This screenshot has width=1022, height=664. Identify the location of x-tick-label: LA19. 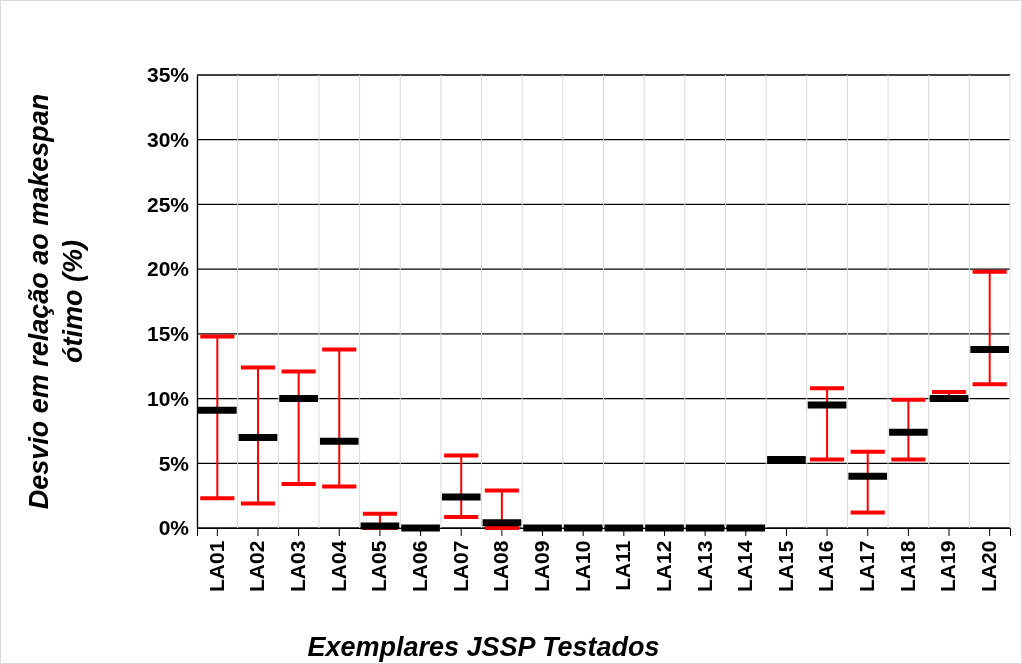
(948, 566).